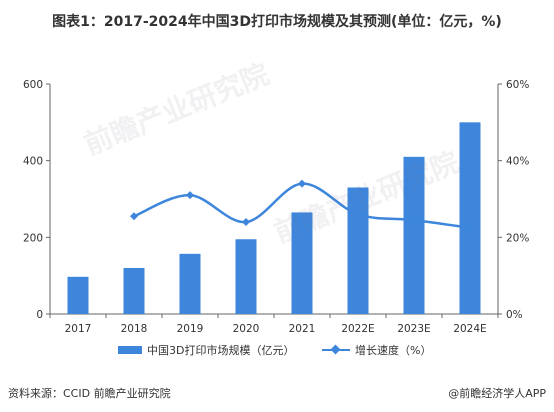 The width and height of the screenshot is (554, 412). I want to click on x-tick-label: 2021, so click(302, 329).